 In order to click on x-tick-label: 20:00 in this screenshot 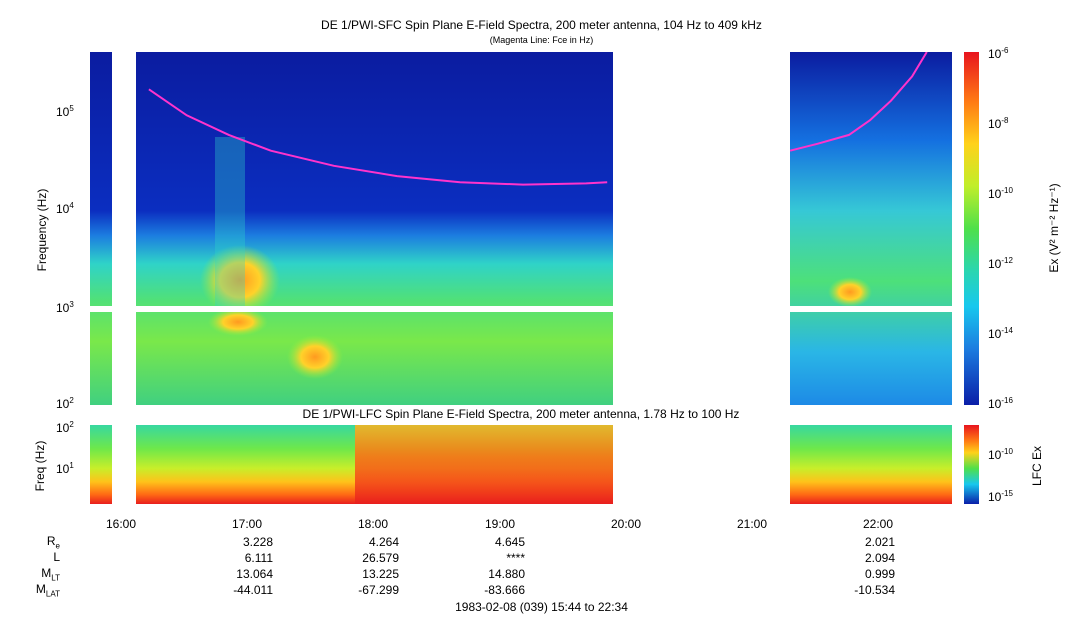, I will do `click(626, 524)`.